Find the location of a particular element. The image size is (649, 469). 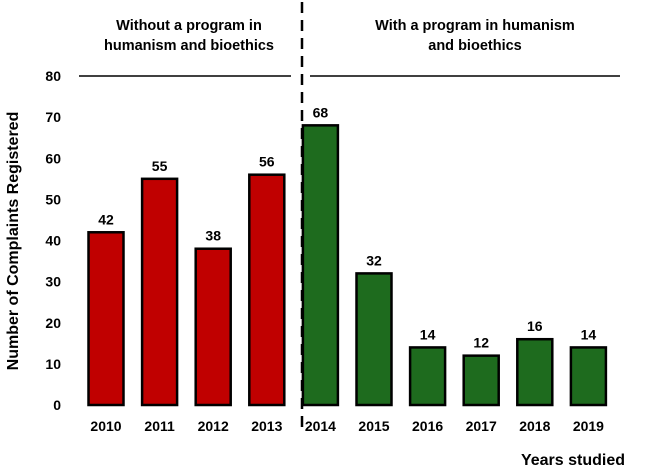

bar-2014 is located at coordinates (320, 265).